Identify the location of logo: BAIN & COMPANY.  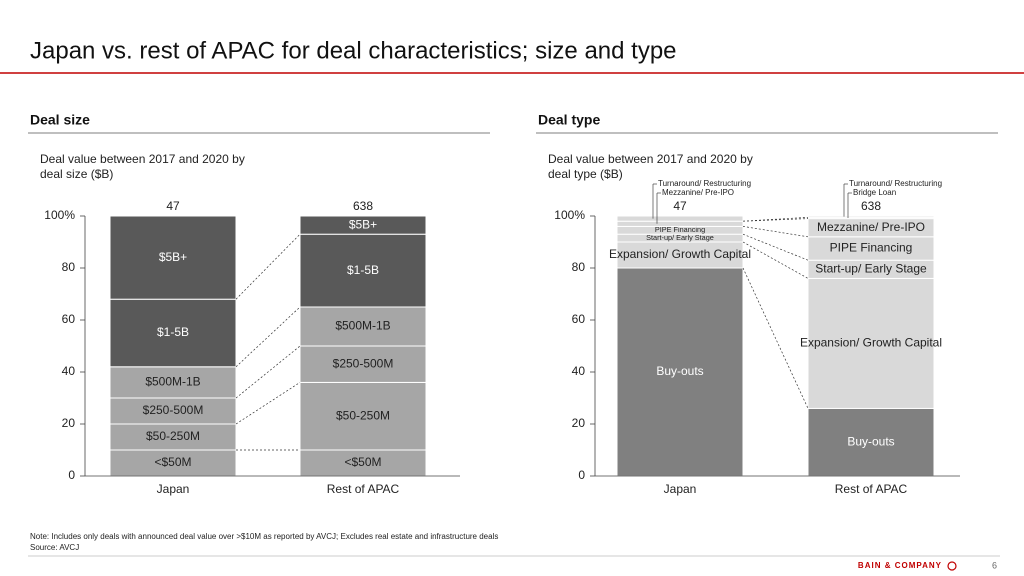
(900, 565).